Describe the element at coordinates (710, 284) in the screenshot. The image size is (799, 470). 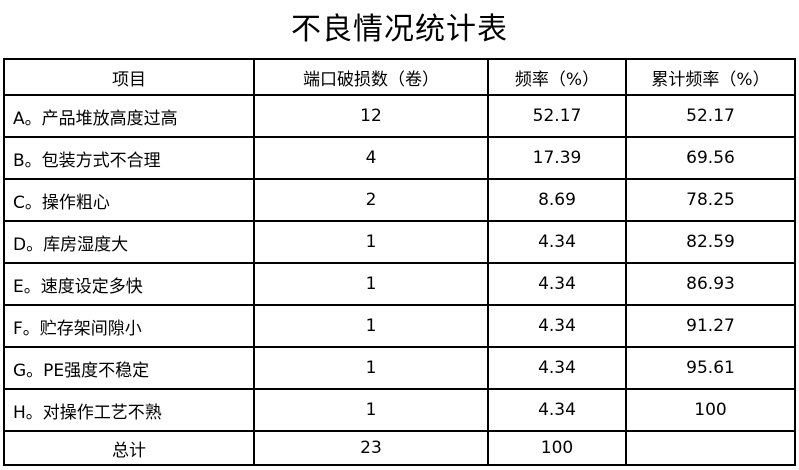
I see `row-cumulative: 86.93` at that location.